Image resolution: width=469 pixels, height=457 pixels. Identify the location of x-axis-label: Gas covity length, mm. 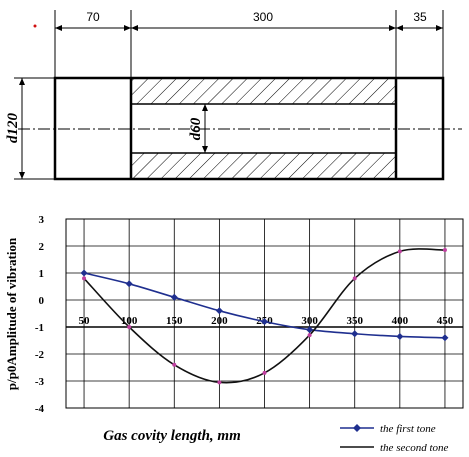
(172, 436).